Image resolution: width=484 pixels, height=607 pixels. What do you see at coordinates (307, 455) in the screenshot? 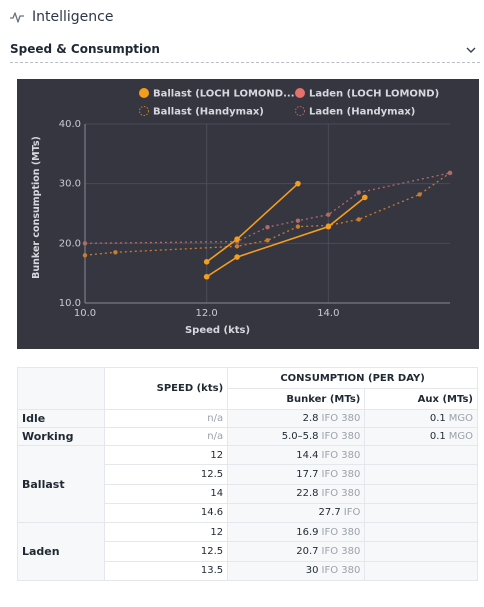
I see `bunker-value: 14.4` at bounding box center [307, 455].